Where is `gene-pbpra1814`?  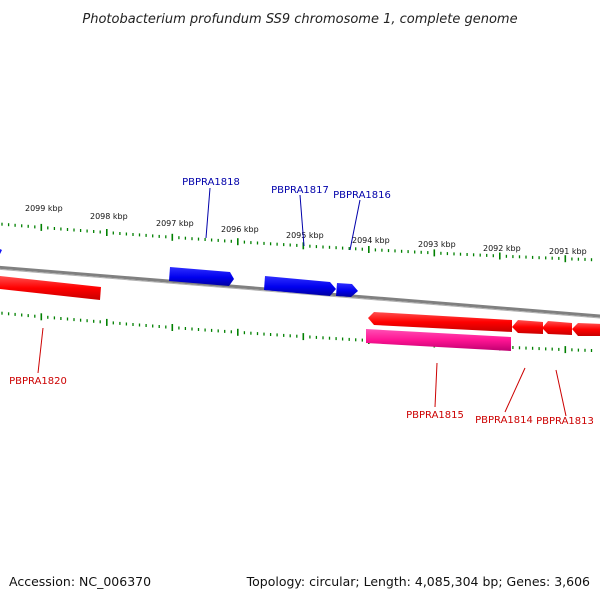
gene-pbpra1814 is located at coordinates (527, 327).